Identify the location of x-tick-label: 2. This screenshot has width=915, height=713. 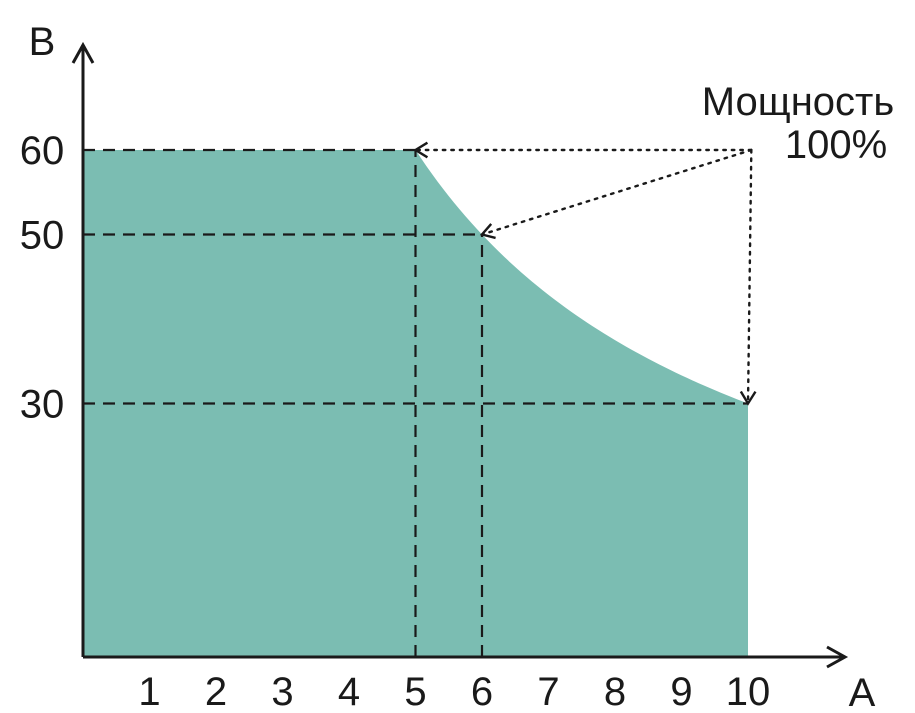
(216, 691).